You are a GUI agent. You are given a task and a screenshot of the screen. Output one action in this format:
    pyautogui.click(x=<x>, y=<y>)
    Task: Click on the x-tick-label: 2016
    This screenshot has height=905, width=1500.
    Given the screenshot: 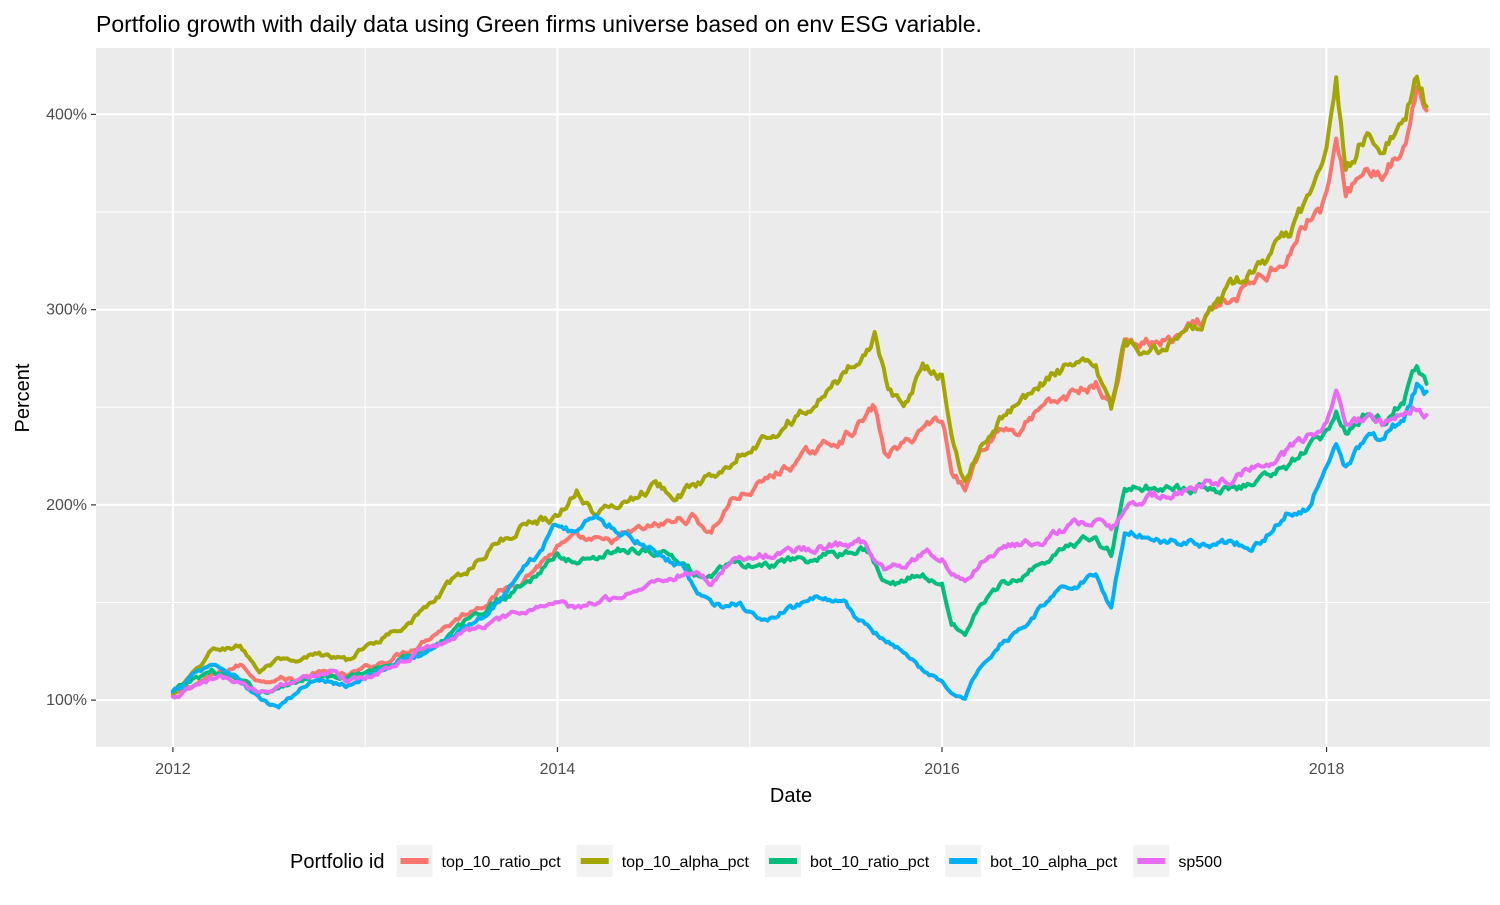 What is the action you would take?
    pyautogui.click(x=942, y=769)
    